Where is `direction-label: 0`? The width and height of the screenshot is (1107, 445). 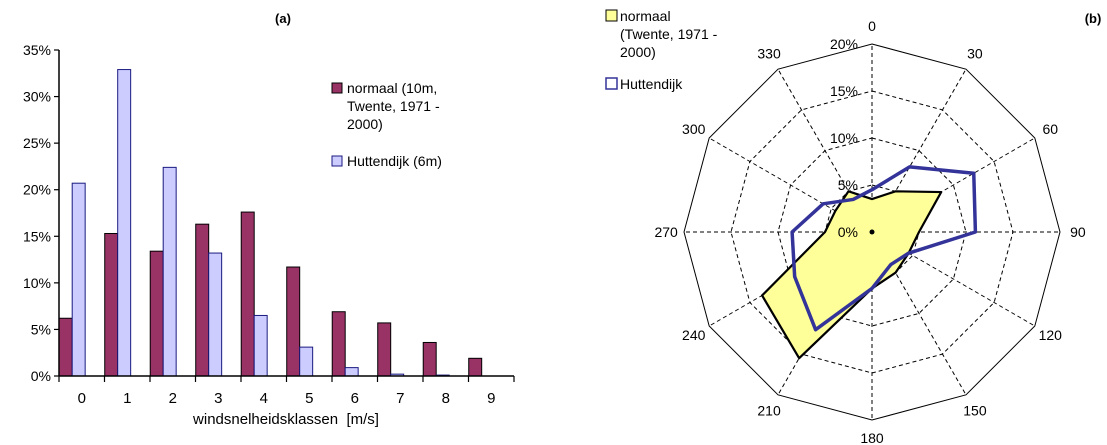 direction-label: 0 is located at coordinates (872, 26).